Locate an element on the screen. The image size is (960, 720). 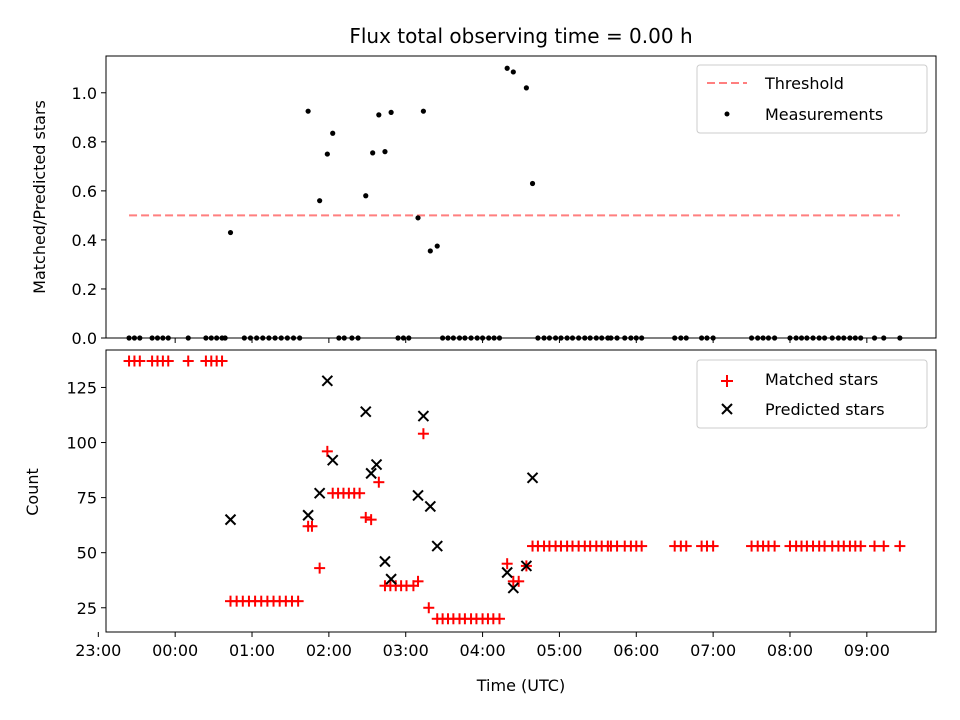
top-legend: Threshold Measurements is located at coordinates (812, 99).